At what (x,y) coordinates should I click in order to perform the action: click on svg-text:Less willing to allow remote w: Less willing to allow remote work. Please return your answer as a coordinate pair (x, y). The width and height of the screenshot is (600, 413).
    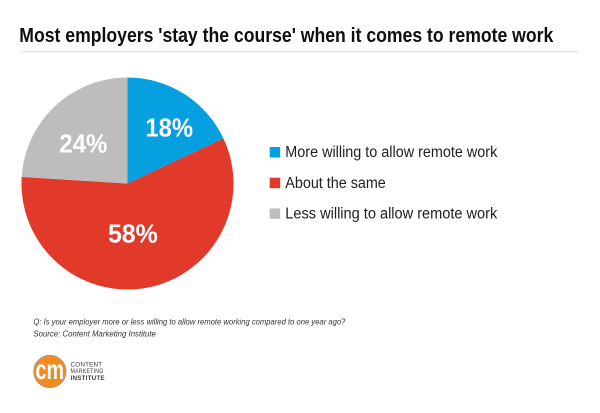
    Looking at the image, I should click on (391, 214).